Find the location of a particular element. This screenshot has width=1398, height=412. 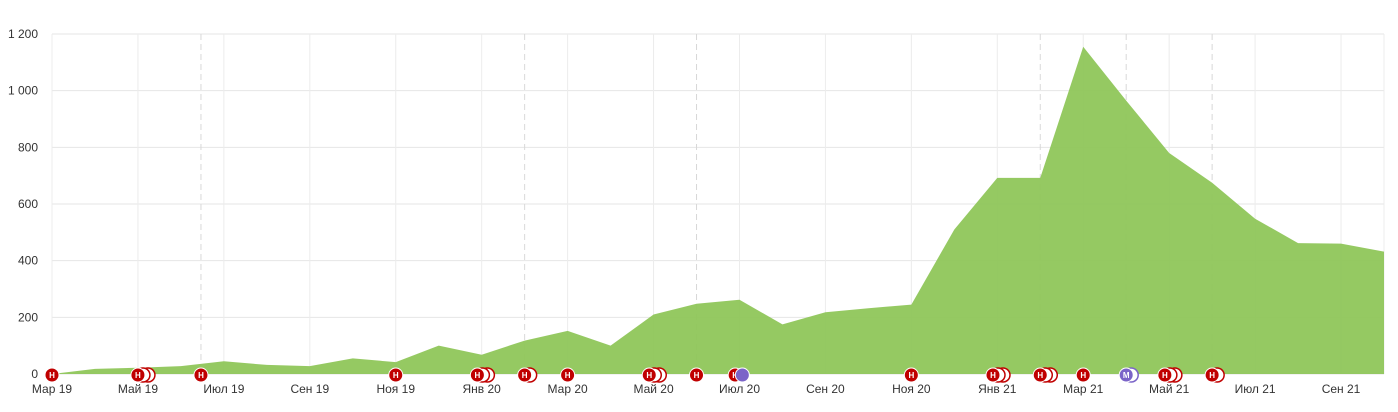

y-tick-label: 800 is located at coordinates (28, 147).